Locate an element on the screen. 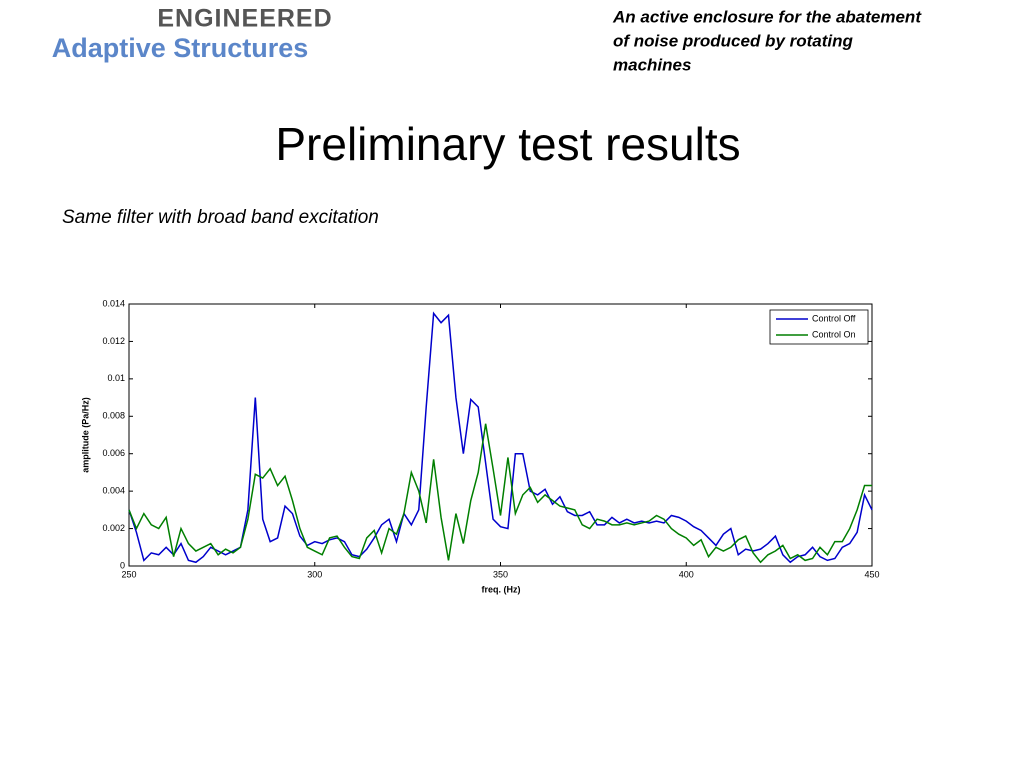 This screenshot has width=1024, height=768. y-tick-label: 0 is located at coordinates (122, 565).